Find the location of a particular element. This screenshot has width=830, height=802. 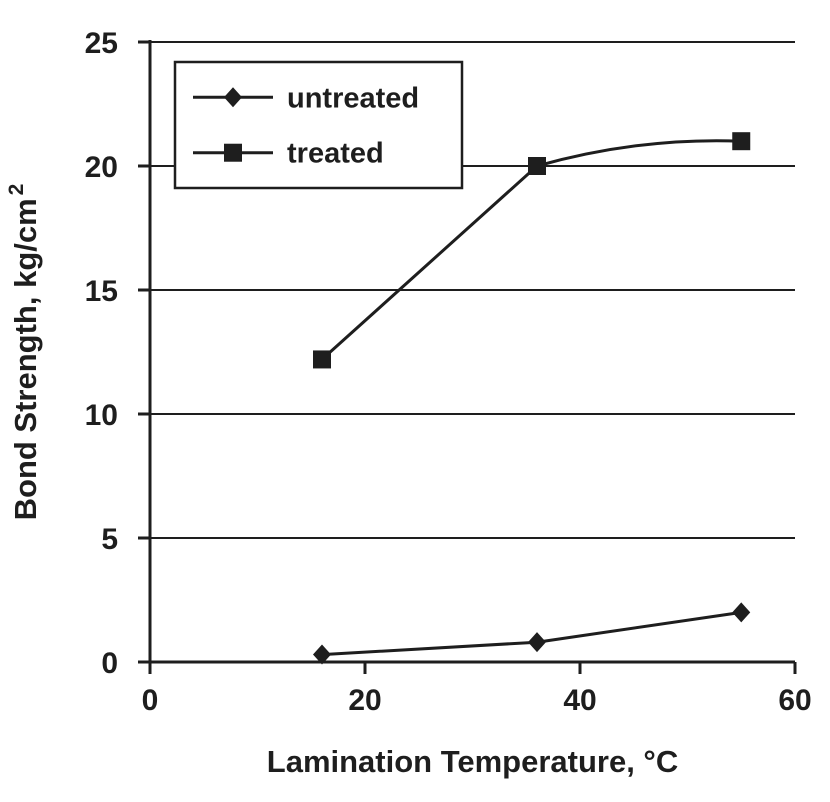

y-tick-label: 15 is located at coordinates (101, 291).